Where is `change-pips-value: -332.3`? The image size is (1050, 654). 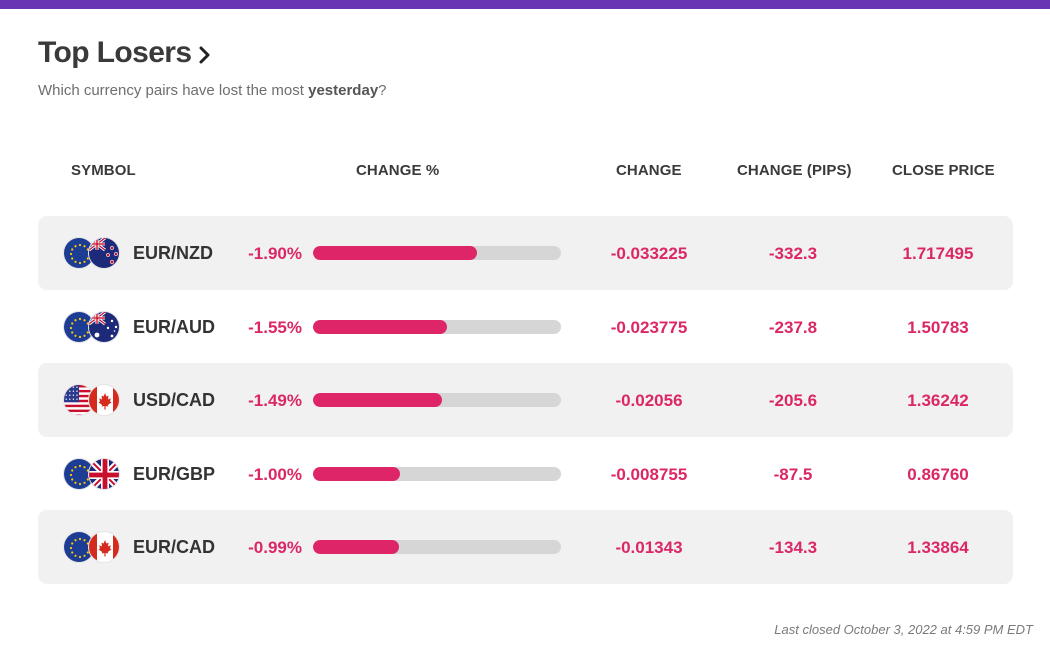
change-pips-value: -332.3 is located at coordinates (793, 253).